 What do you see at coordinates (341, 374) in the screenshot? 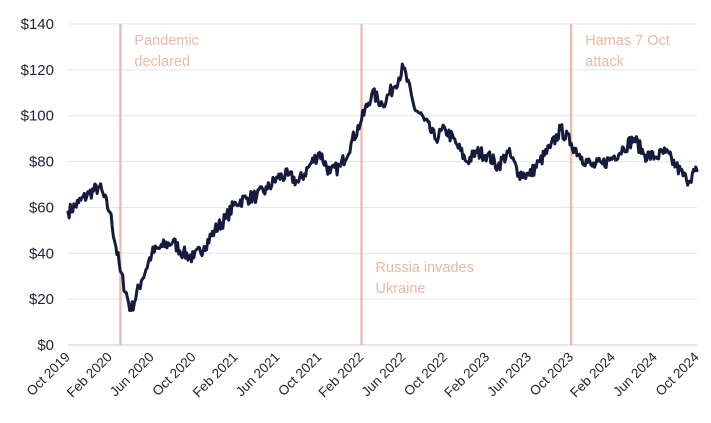
I see `x-tick-label: Feb 2022` at bounding box center [341, 374].